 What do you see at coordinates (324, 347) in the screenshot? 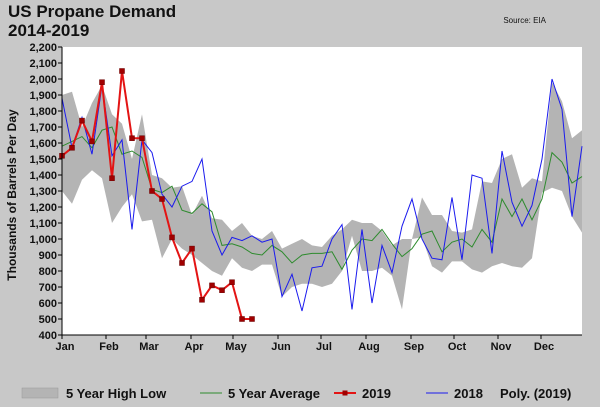
I see `x-tick-label: Jul` at bounding box center [324, 347].